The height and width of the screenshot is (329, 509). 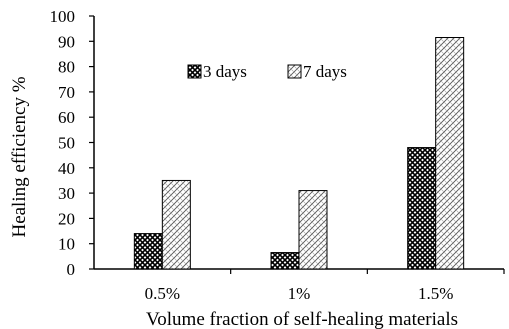 What do you see at coordinates (267, 71) in the screenshot?
I see `legend: 3 days 7 days` at bounding box center [267, 71].